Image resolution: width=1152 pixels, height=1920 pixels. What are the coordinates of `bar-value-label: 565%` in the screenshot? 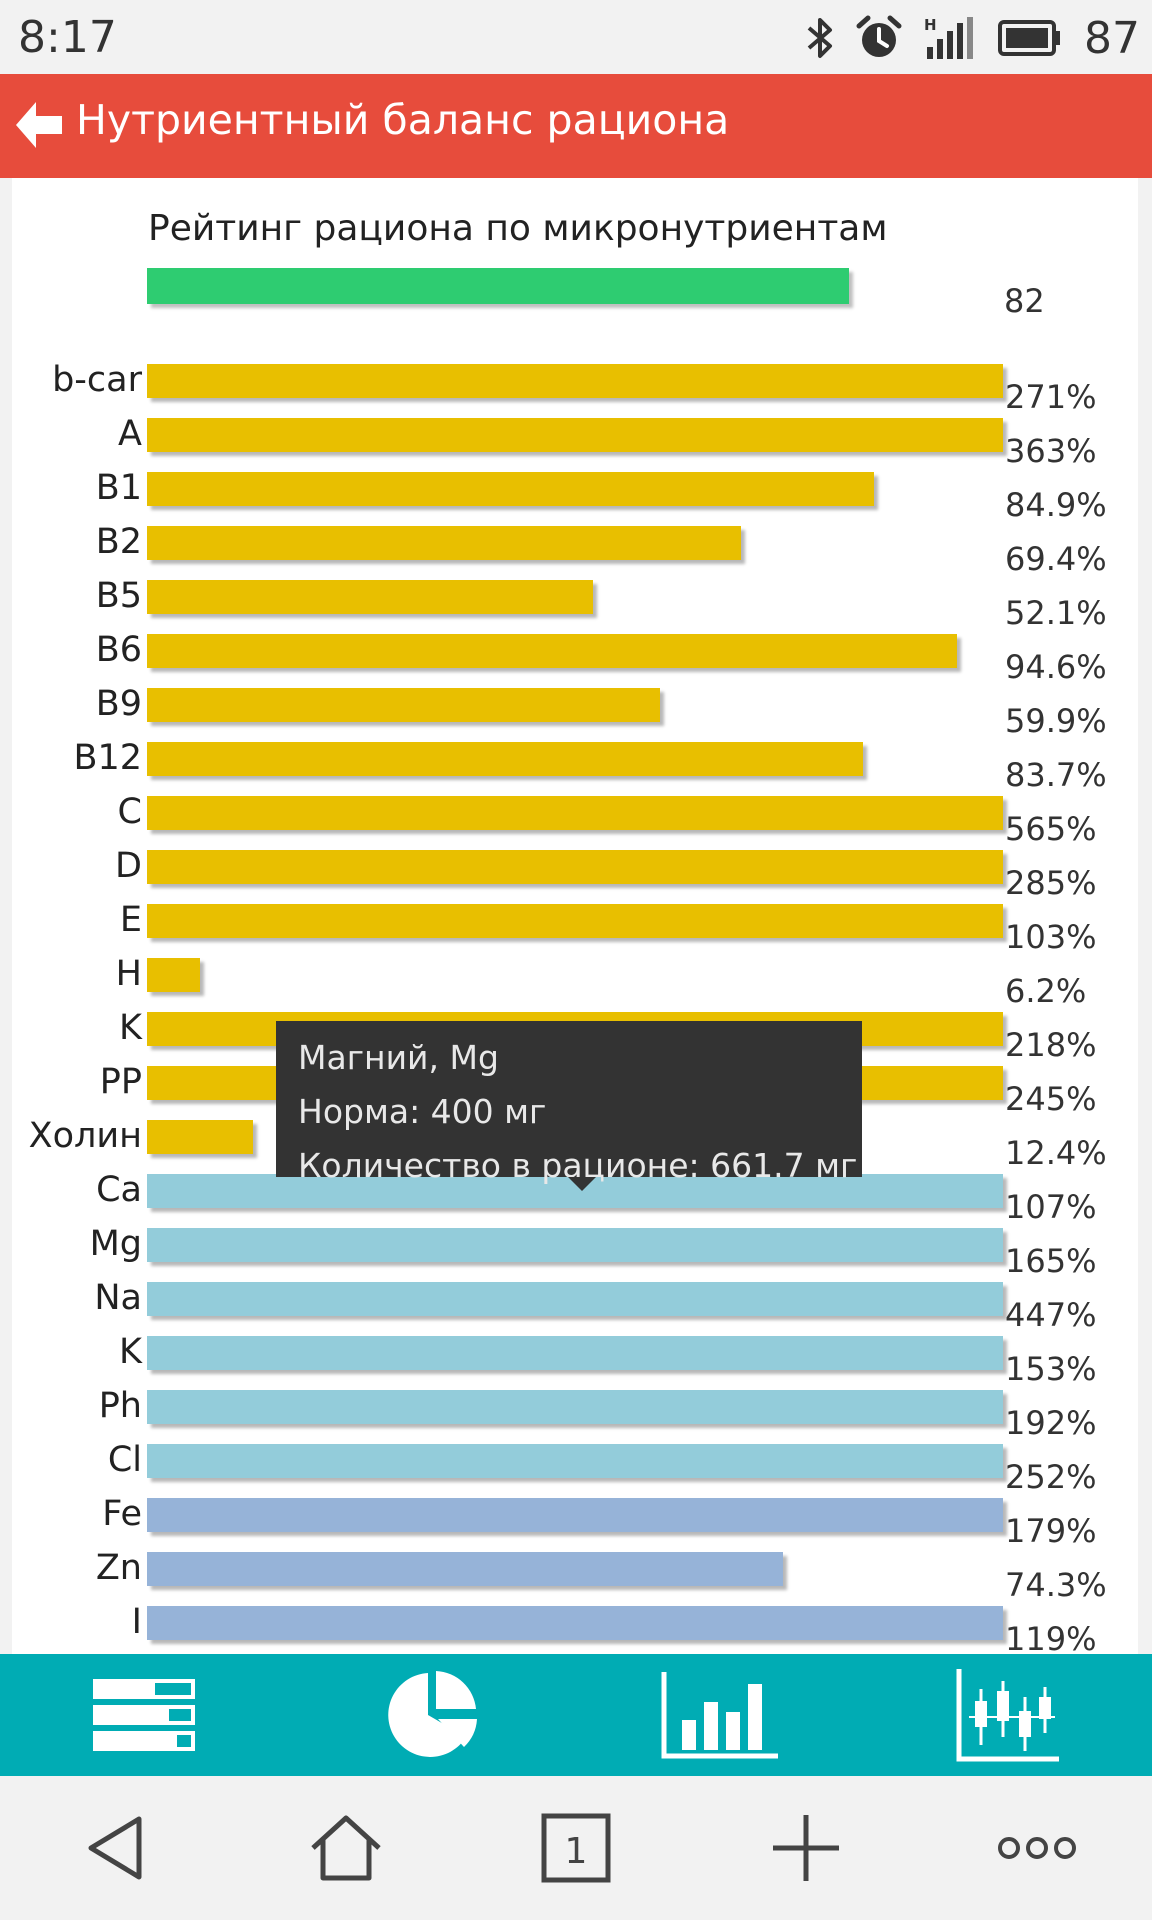 It's located at (1051, 829).